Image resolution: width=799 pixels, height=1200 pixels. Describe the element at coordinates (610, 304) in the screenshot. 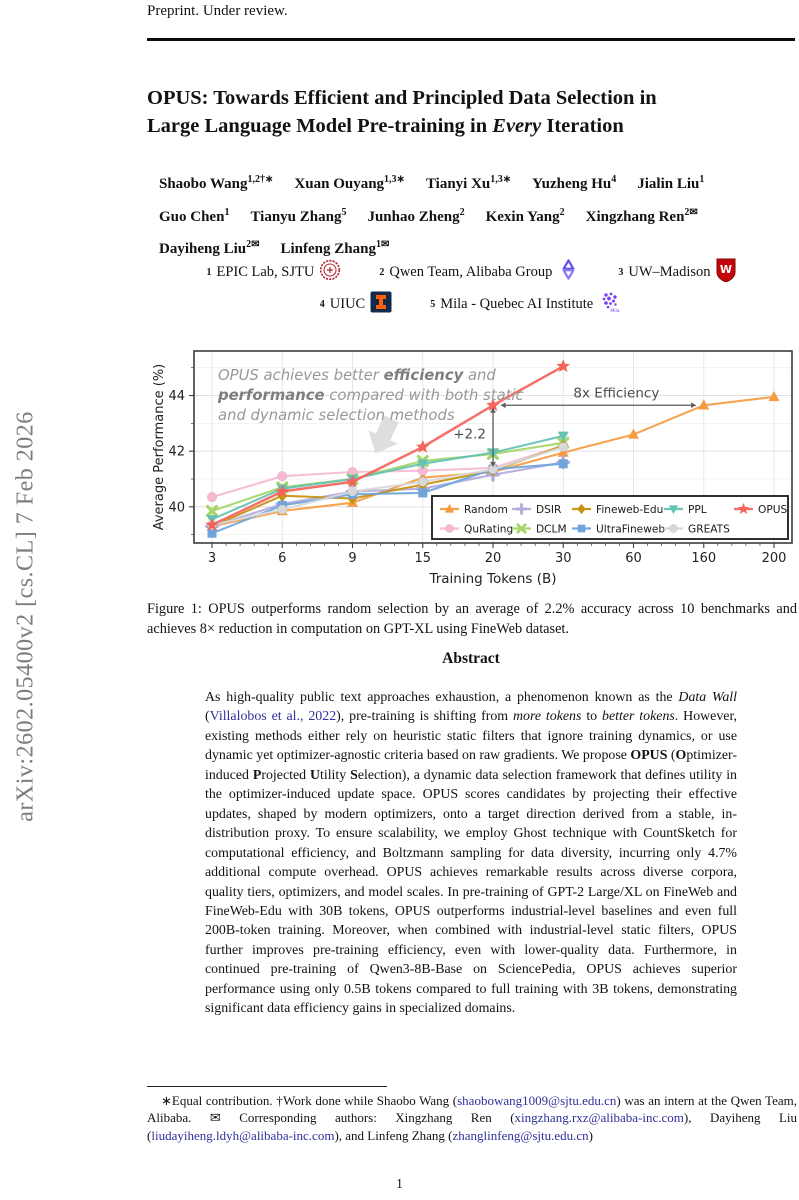

I see `mila-icon: Mila` at that location.